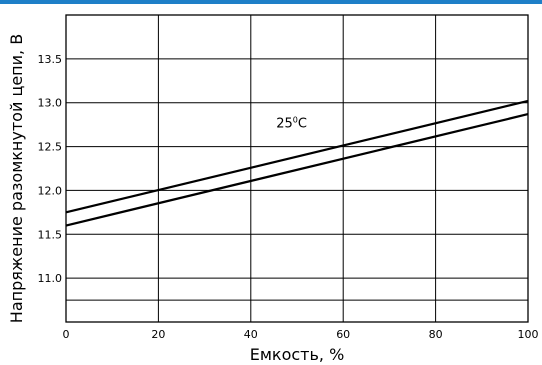 This screenshot has height=365, width=542. I want to click on x-tick-label: 0, so click(66, 334).